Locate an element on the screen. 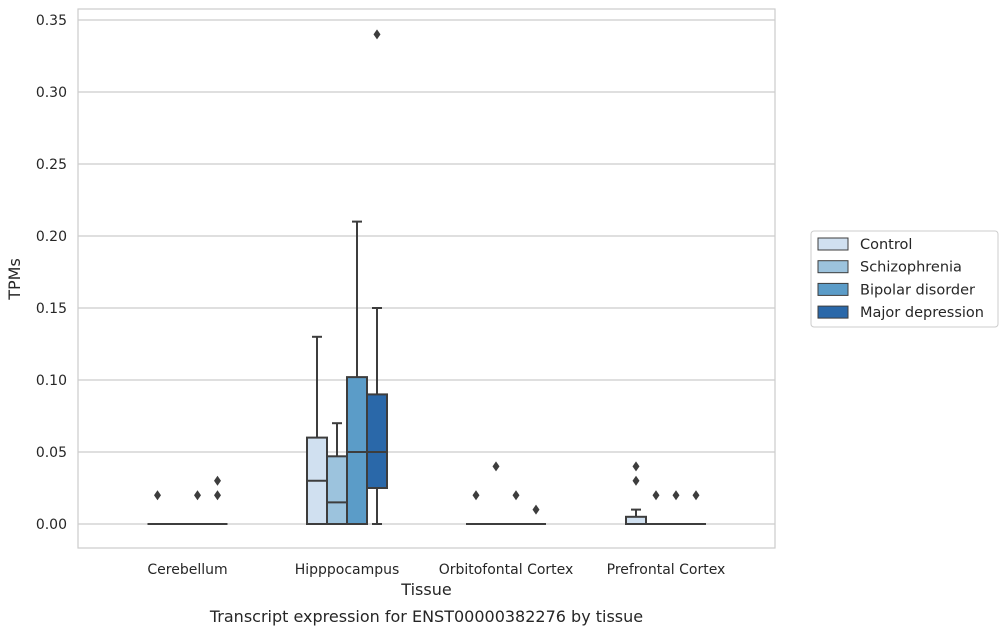  x-tick-label: Hipppocampus is located at coordinates (347, 570).